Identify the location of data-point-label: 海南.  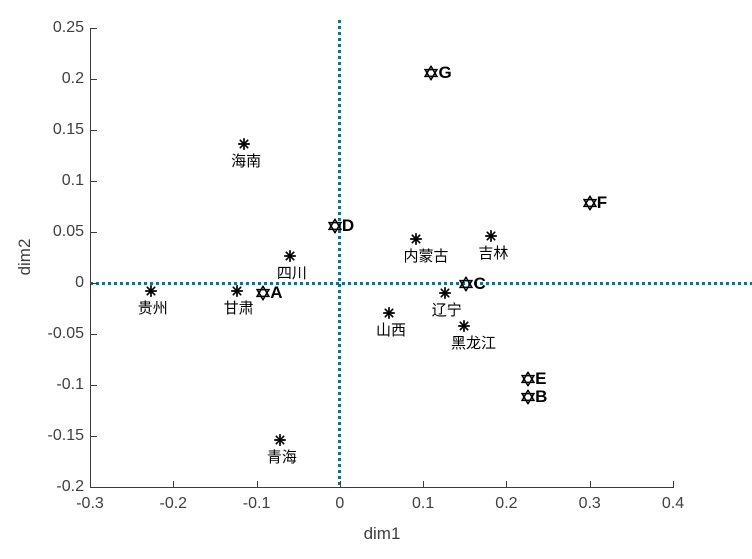
(246, 162).